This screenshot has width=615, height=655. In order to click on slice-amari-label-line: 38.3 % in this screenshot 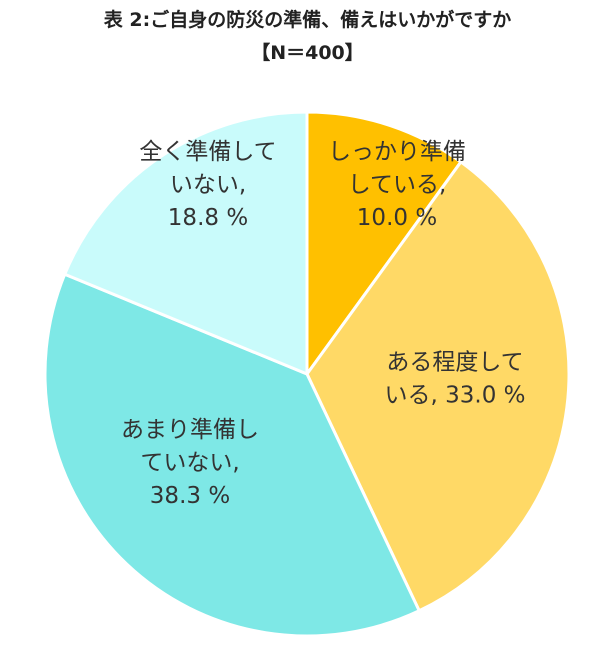, I will do `click(190, 496)`.